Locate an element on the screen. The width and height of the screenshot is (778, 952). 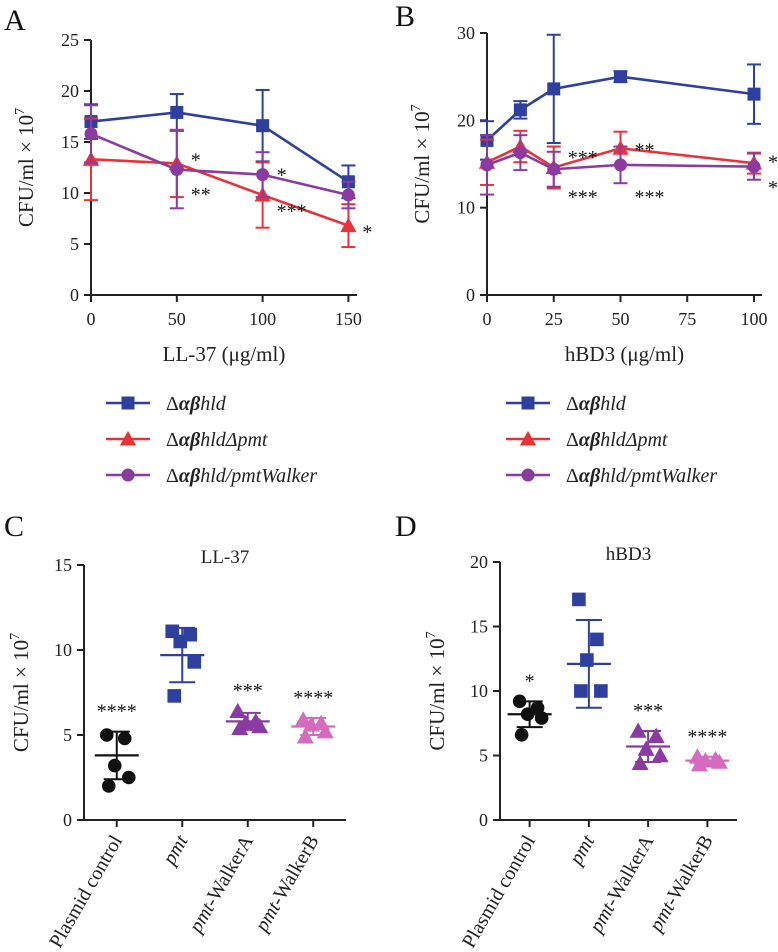
panel-d-y-axis-label: CFU/ml × 107 is located at coordinates (436, 690).